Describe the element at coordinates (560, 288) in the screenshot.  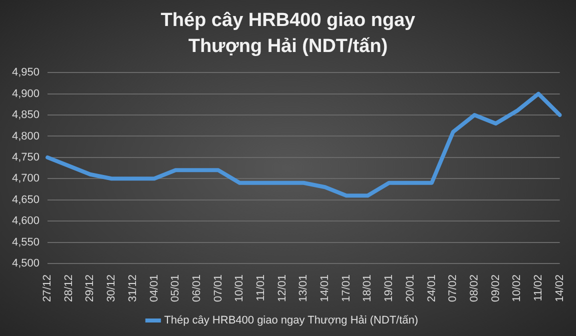
I see `x-tick-label: 14/02` at that location.